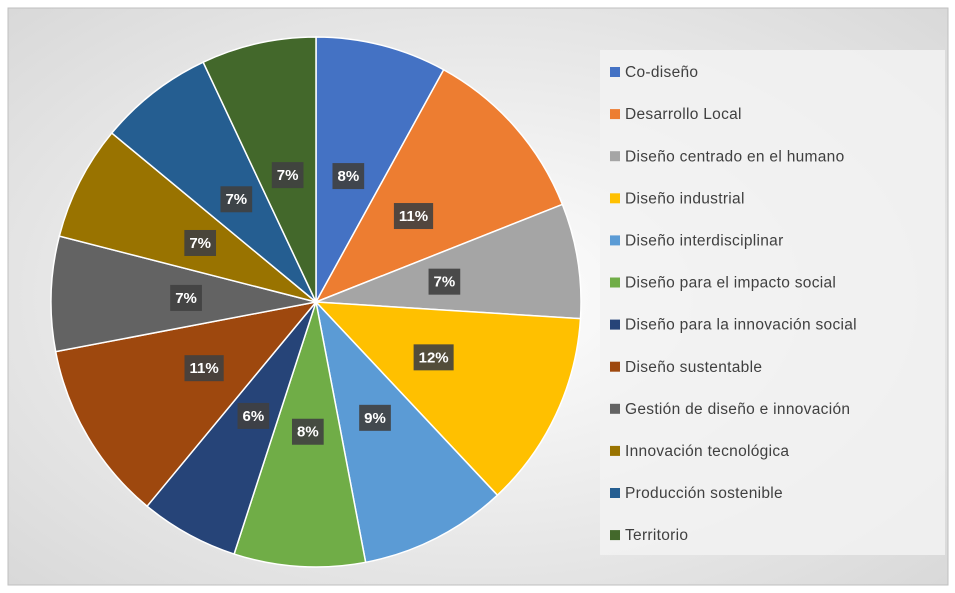 The width and height of the screenshot is (955, 593). I want to click on legend-label: Territorio, so click(656, 535).